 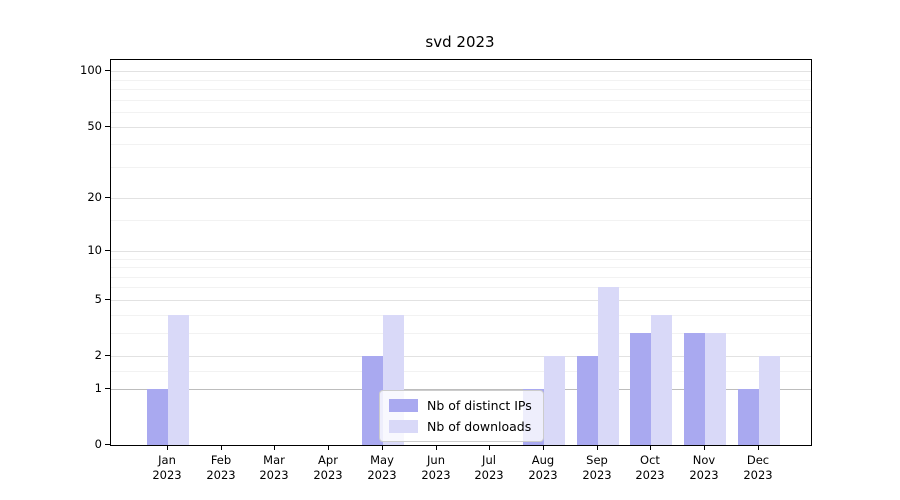 I want to click on y-tick-label-5: 5, so click(x=98, y=299).